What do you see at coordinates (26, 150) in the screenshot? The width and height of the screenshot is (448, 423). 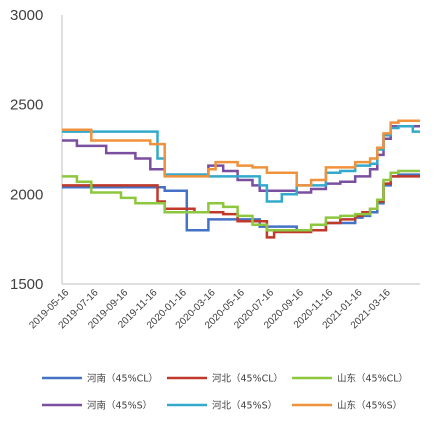 I see `y-tick-labels: 1500 2000 2500 3000` at bounding box center [26, 150].